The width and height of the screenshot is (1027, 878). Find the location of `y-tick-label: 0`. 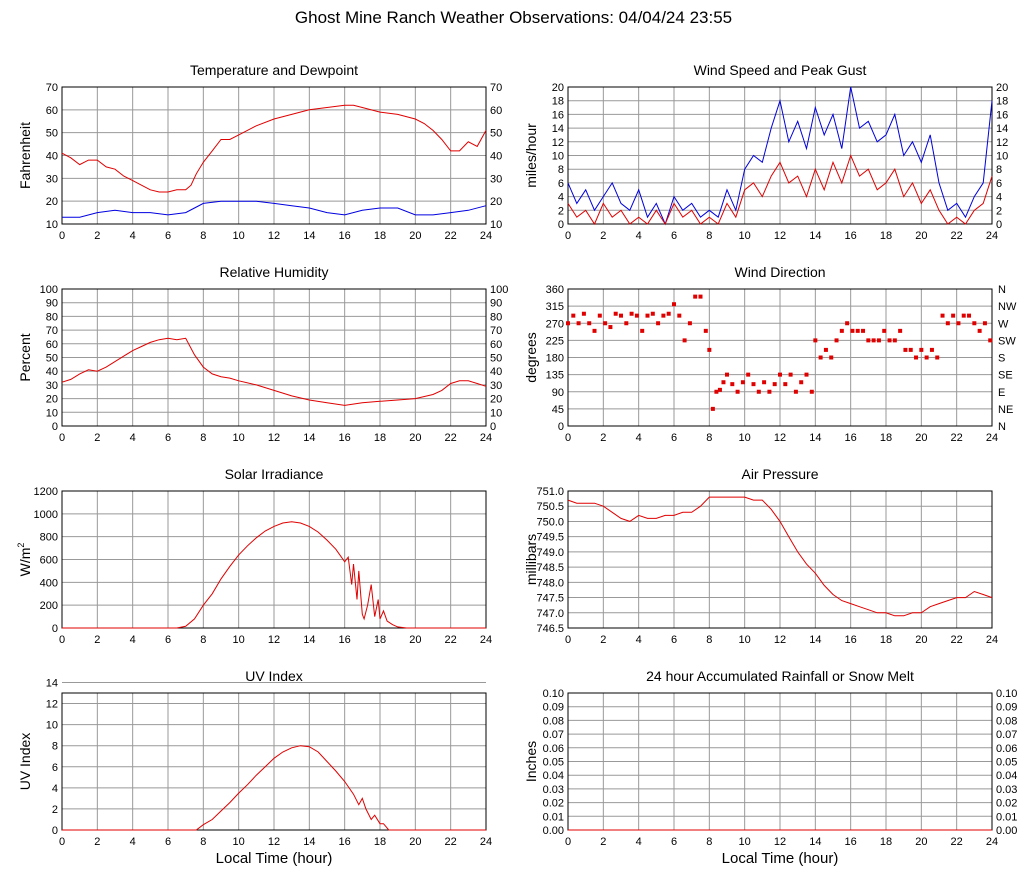

y-tick-label: 0 is located at coordinates (55, 629).